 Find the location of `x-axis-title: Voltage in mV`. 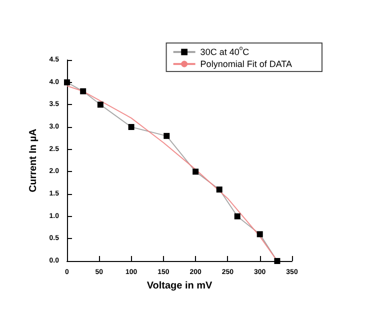

x-axis-title: Voltage in mV is located at coordinates (179, 286).